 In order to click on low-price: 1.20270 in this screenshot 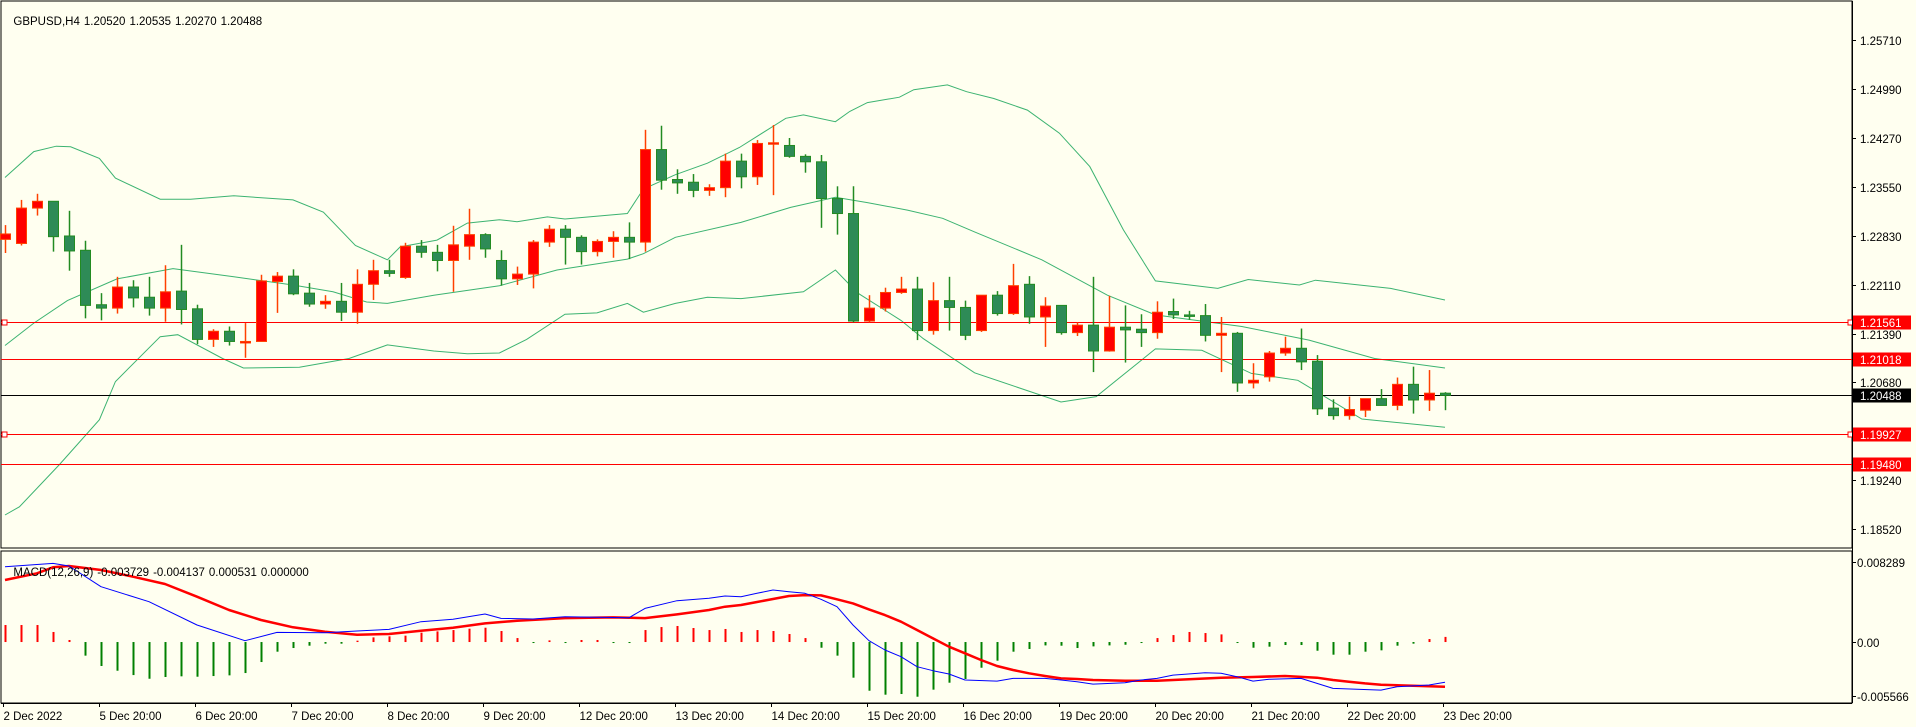, I will do `click(196, 22)`.